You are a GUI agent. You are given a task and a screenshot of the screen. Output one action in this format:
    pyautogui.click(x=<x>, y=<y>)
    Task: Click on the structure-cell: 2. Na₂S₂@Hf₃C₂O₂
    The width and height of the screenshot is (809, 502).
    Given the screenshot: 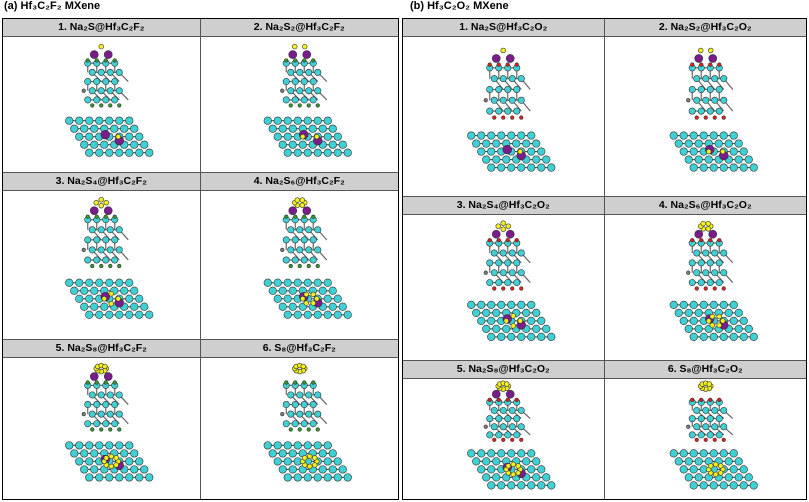 What is the action you would take?
    pyautogui.click(x=705, y=108)
    